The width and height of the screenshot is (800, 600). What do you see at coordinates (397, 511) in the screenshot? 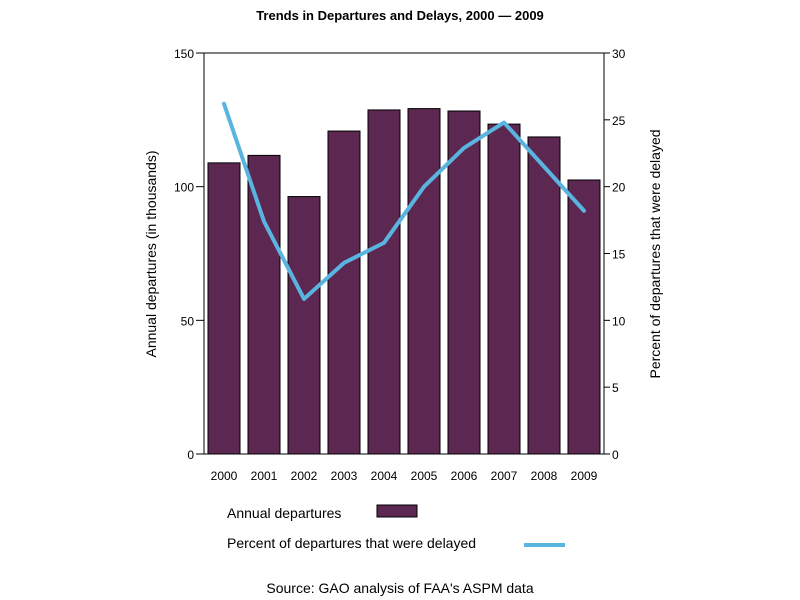
I see `legend-swatch-departures` at bounding box center [397, 511].